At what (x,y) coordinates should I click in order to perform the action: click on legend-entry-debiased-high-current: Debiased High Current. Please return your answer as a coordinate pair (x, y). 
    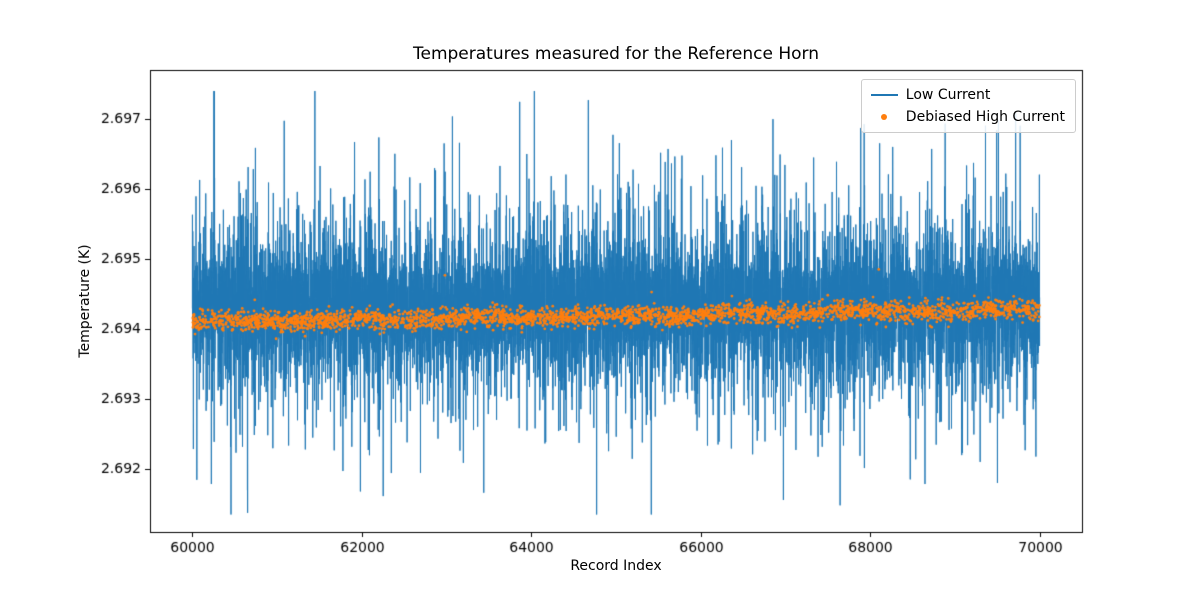
    Looking at the image, I should click on (968, 117).